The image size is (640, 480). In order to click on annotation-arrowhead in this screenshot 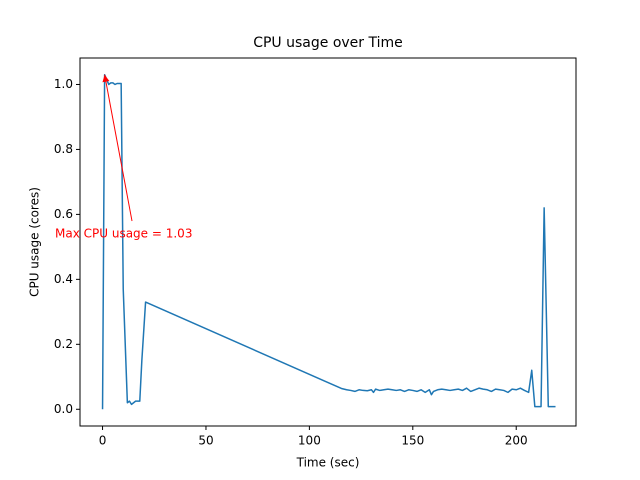, I will do `click(106, 78)`.